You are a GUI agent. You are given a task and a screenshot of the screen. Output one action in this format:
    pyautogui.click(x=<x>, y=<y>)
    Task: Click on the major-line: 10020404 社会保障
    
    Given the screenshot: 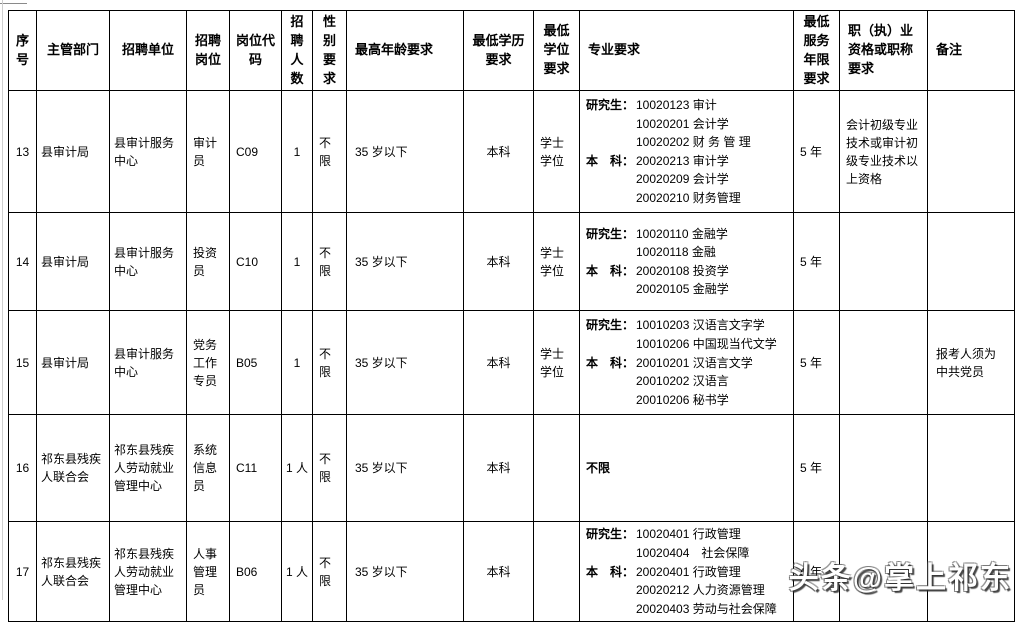 What is the action you would take?
    pyautogui.click(x=687, y=553)
    